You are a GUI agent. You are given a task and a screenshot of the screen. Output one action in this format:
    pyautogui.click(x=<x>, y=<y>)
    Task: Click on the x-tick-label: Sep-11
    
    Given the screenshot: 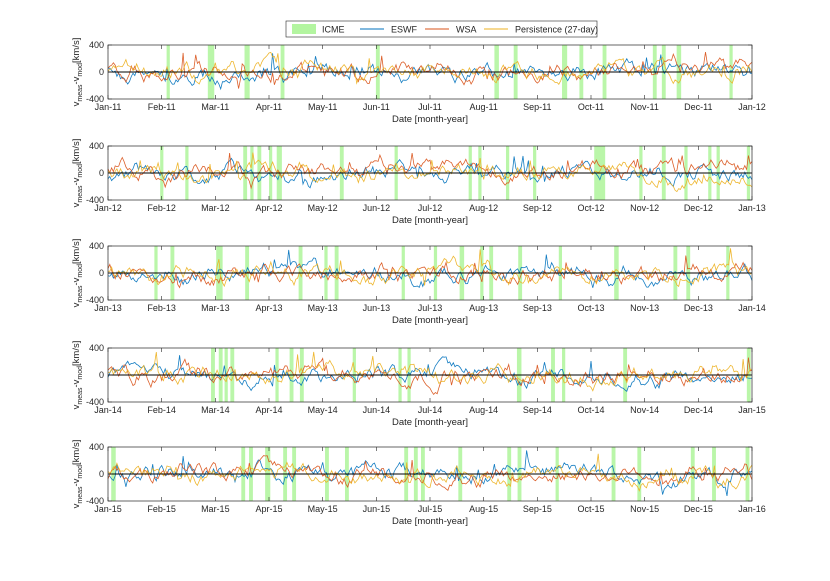 What is the action you would take?
    pyautogui.click(x=537, y=107)
    